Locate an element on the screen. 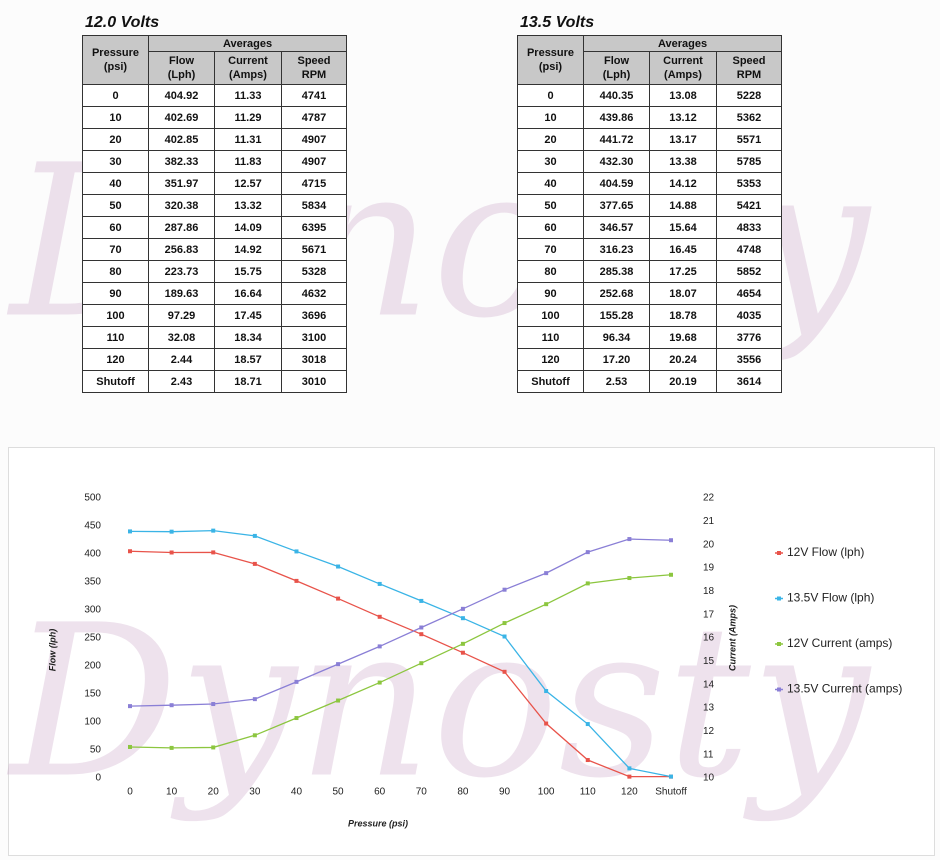  table-cell: 15.64 is located at coordinates (683, 227).